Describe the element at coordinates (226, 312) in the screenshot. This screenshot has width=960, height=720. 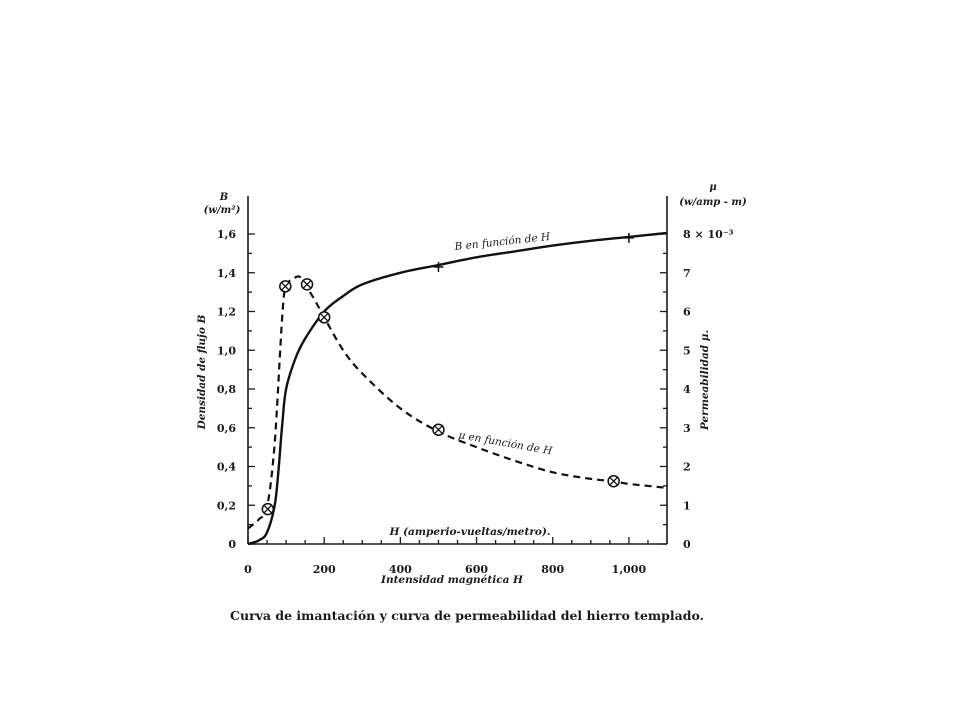
I see `left-y-tick-label: 1,2` at that location.